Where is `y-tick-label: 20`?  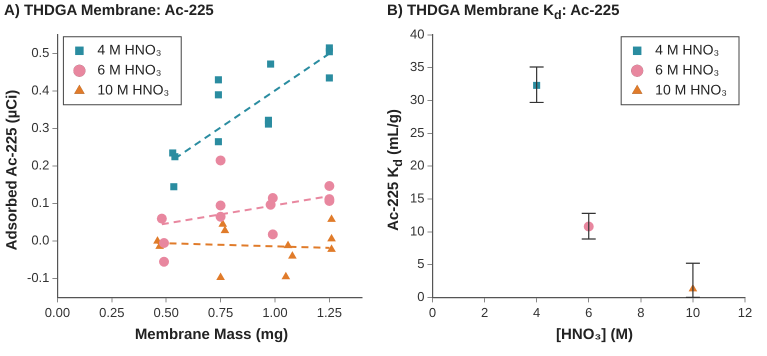 y-tick-label: 20 is located at coordinates (417, 165).